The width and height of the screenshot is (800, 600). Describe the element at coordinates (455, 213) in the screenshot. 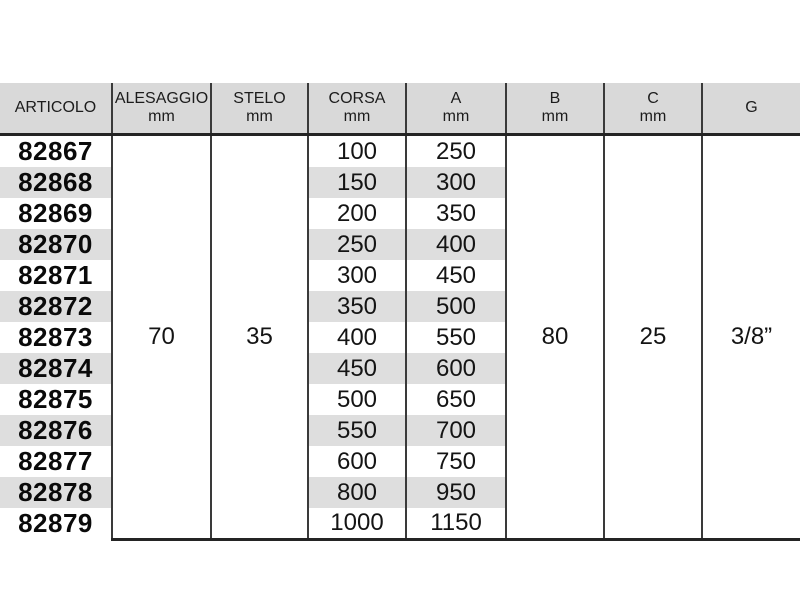

I see `a-cell: 350` at that location.